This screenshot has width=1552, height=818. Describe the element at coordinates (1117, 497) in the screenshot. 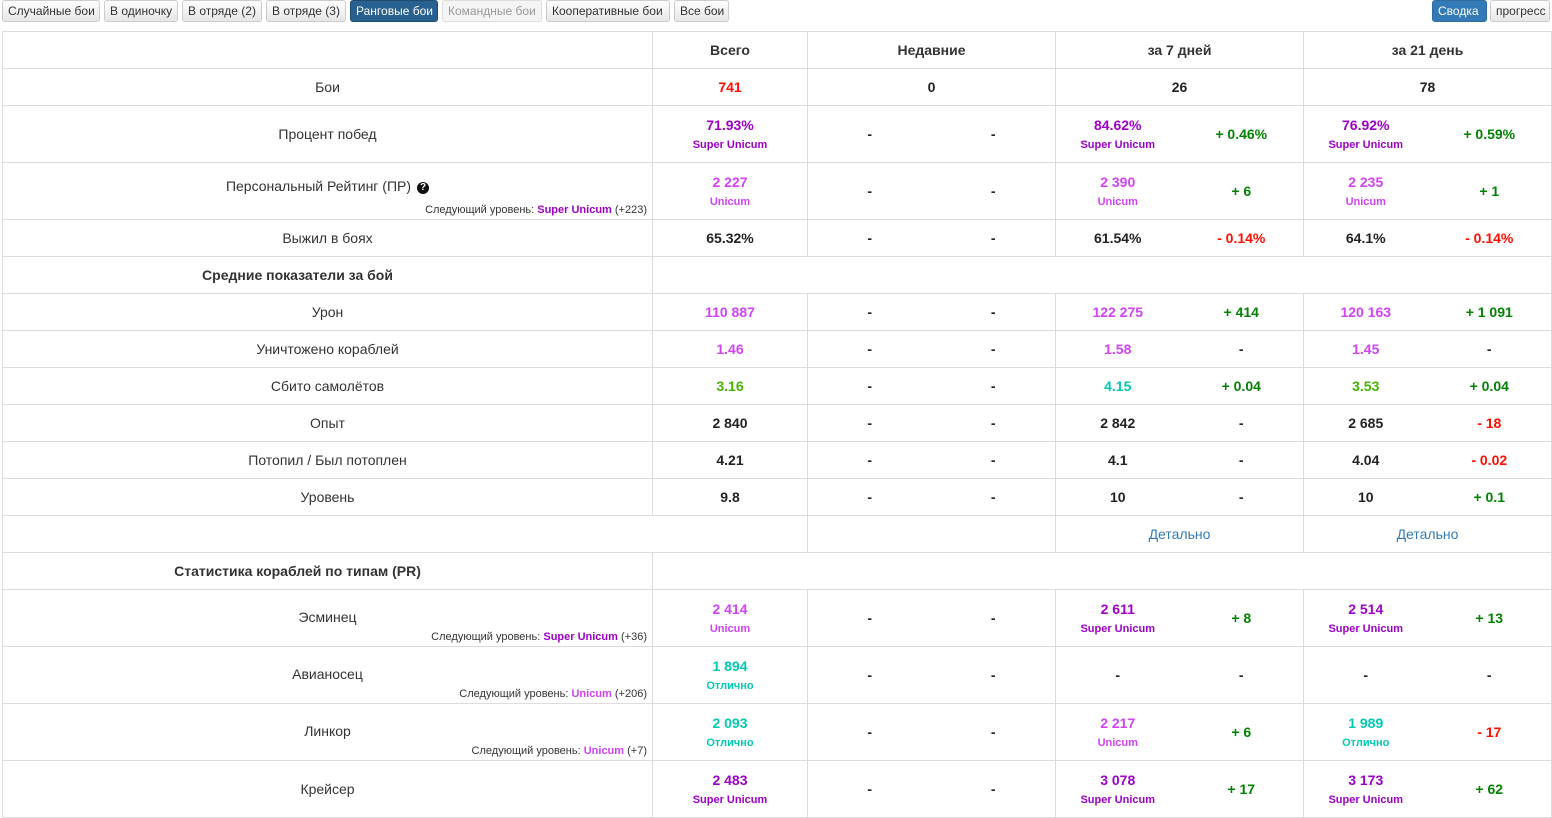

I see `d7-value: 10` at that location.